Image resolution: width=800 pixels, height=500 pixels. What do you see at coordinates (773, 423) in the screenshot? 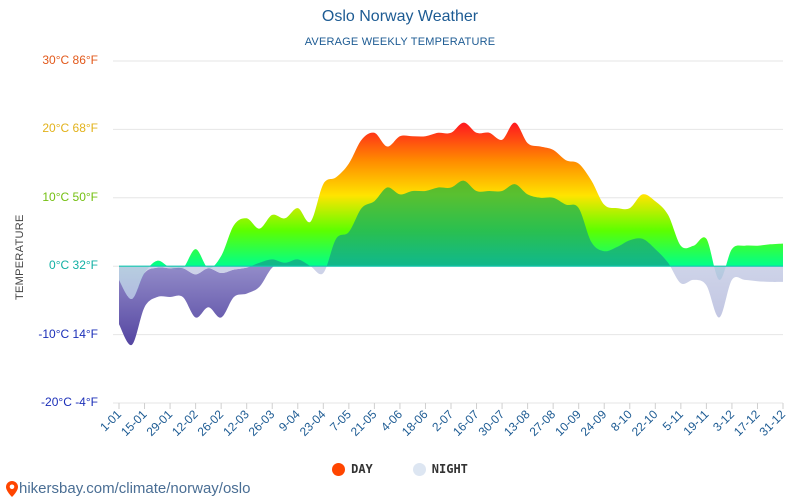
I see `x-tick-label: 31-12` at bounding box center [773, 423].